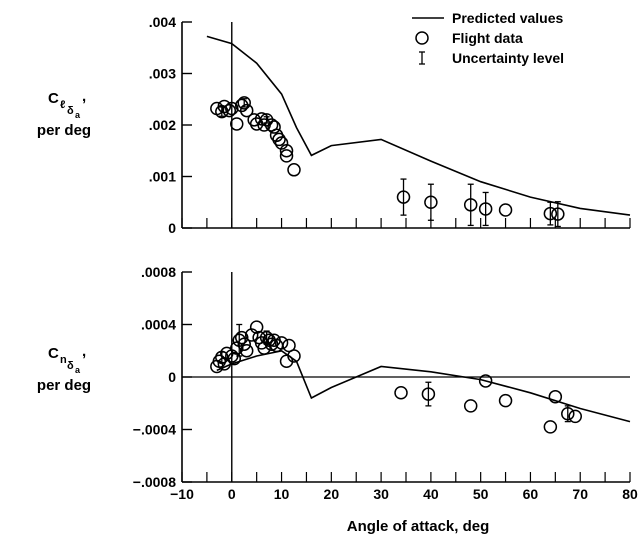  Describe the element at coordinates (154, 482) in the screenshot. I see `y-tick-label: −.0008` at that location.